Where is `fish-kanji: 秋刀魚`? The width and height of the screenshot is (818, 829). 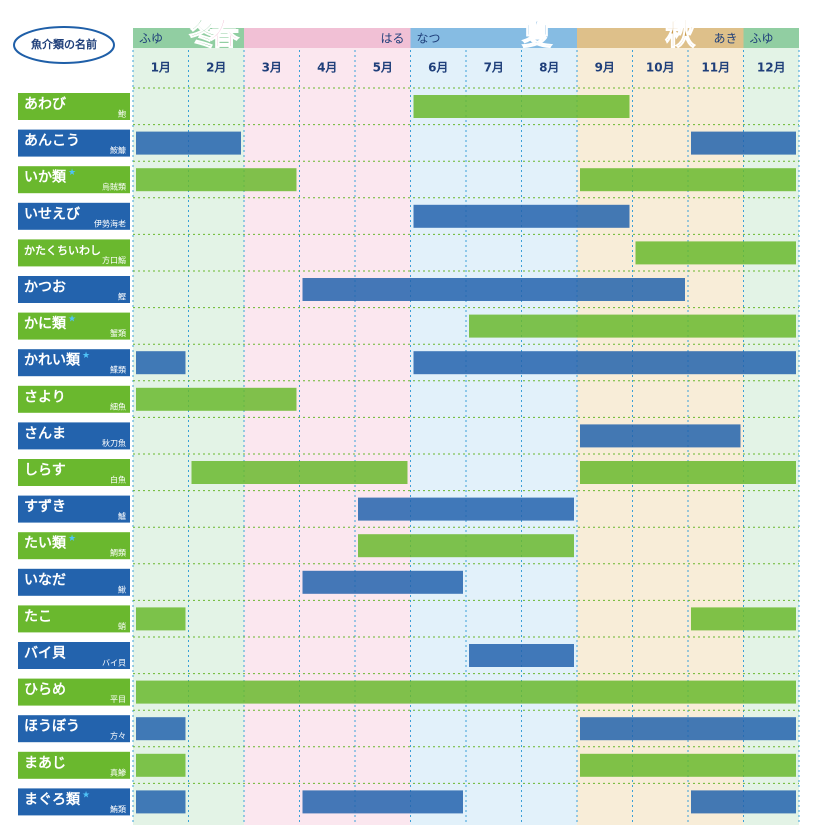
fish-kanji: 秋刀魚 is located at coordinates (114, 443).